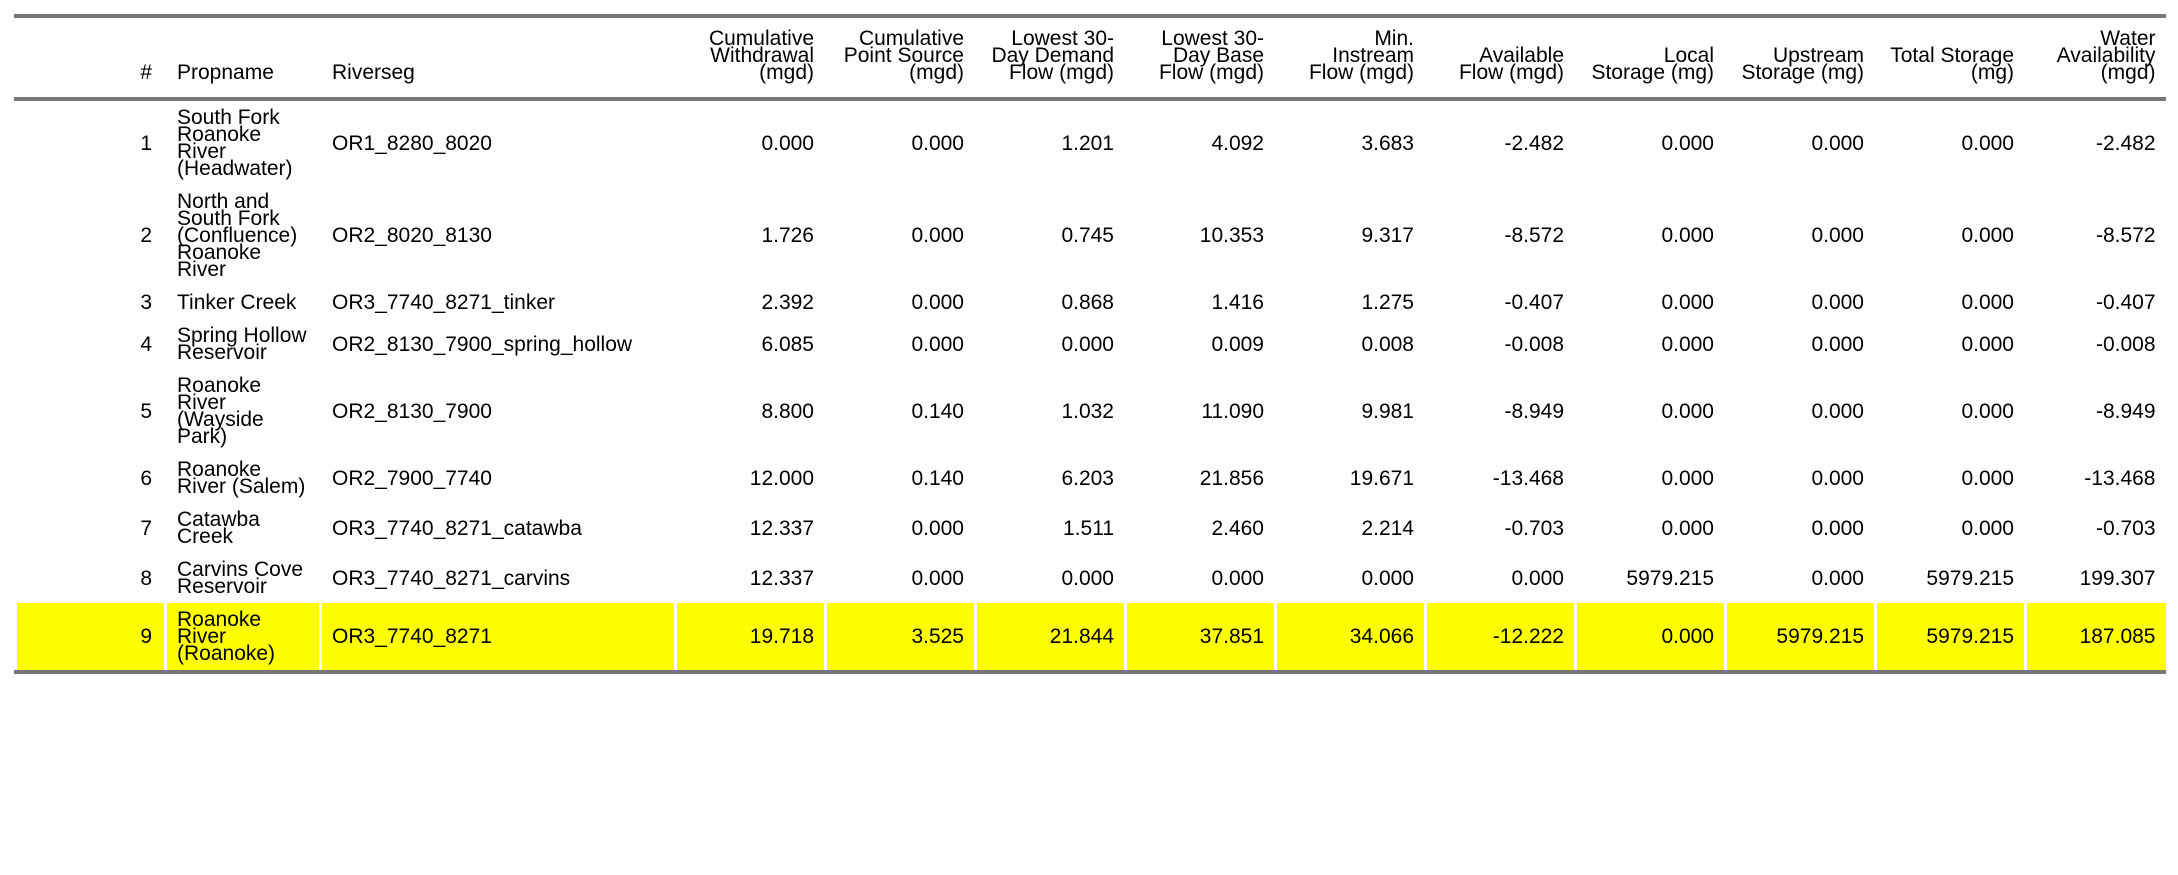 Image resolution: width=2178 pixels, height=875 pixels. What do you see at coordinates (242, 637) in the screenshot?
I see `cell-propname: Roanoke River (Roanoke)` at bounding box center [242, 637].